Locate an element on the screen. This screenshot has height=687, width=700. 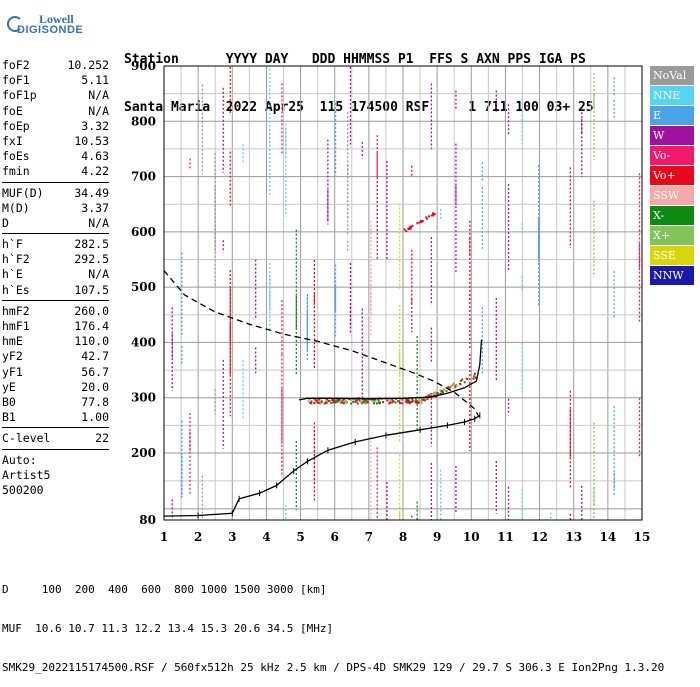
param-key: C-level is located at coordinates (26, 438).